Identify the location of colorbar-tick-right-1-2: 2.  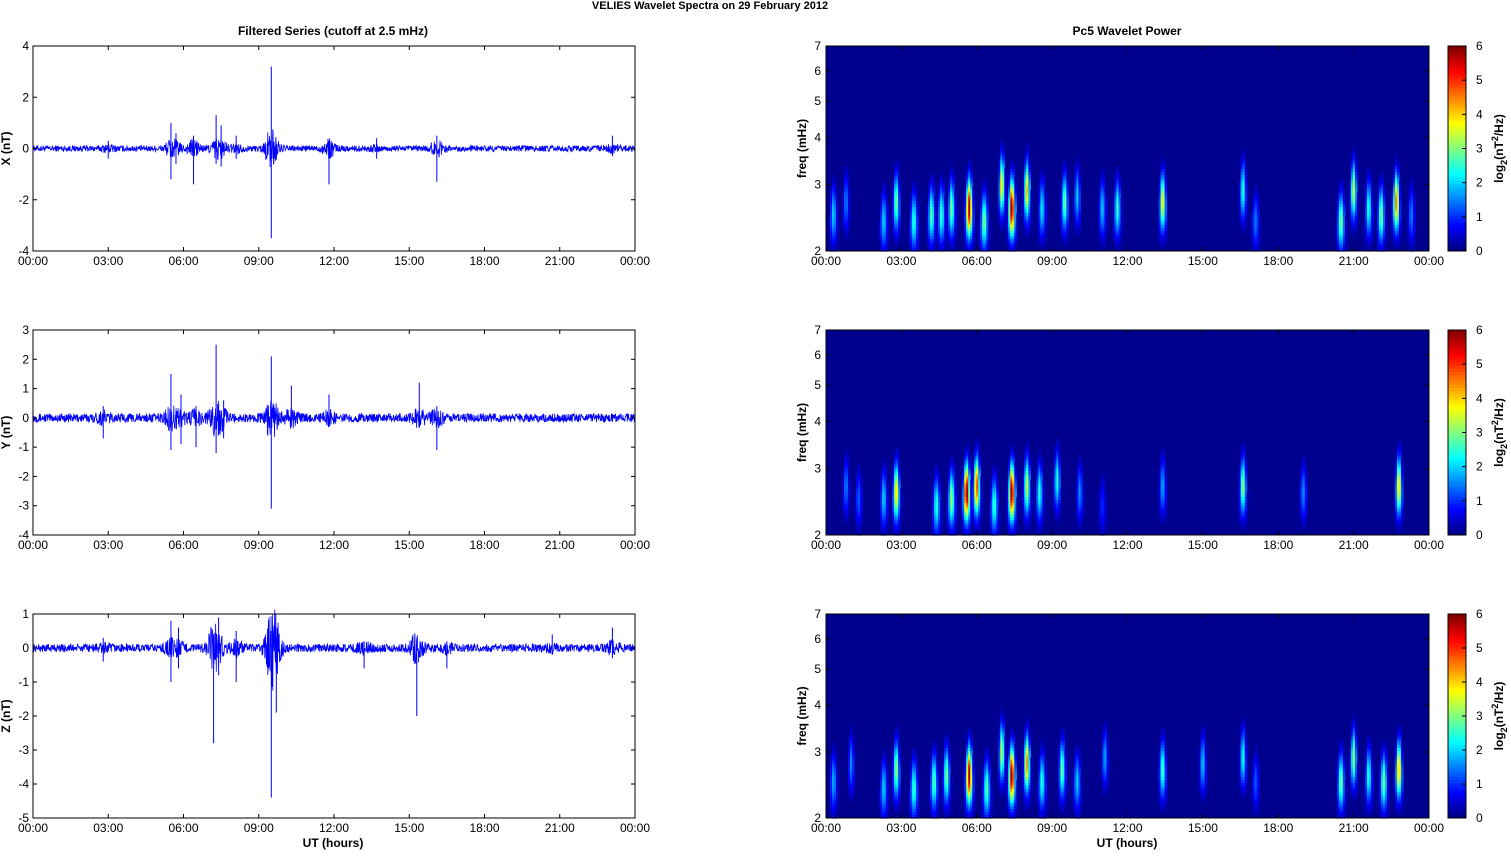
(1479, 183).